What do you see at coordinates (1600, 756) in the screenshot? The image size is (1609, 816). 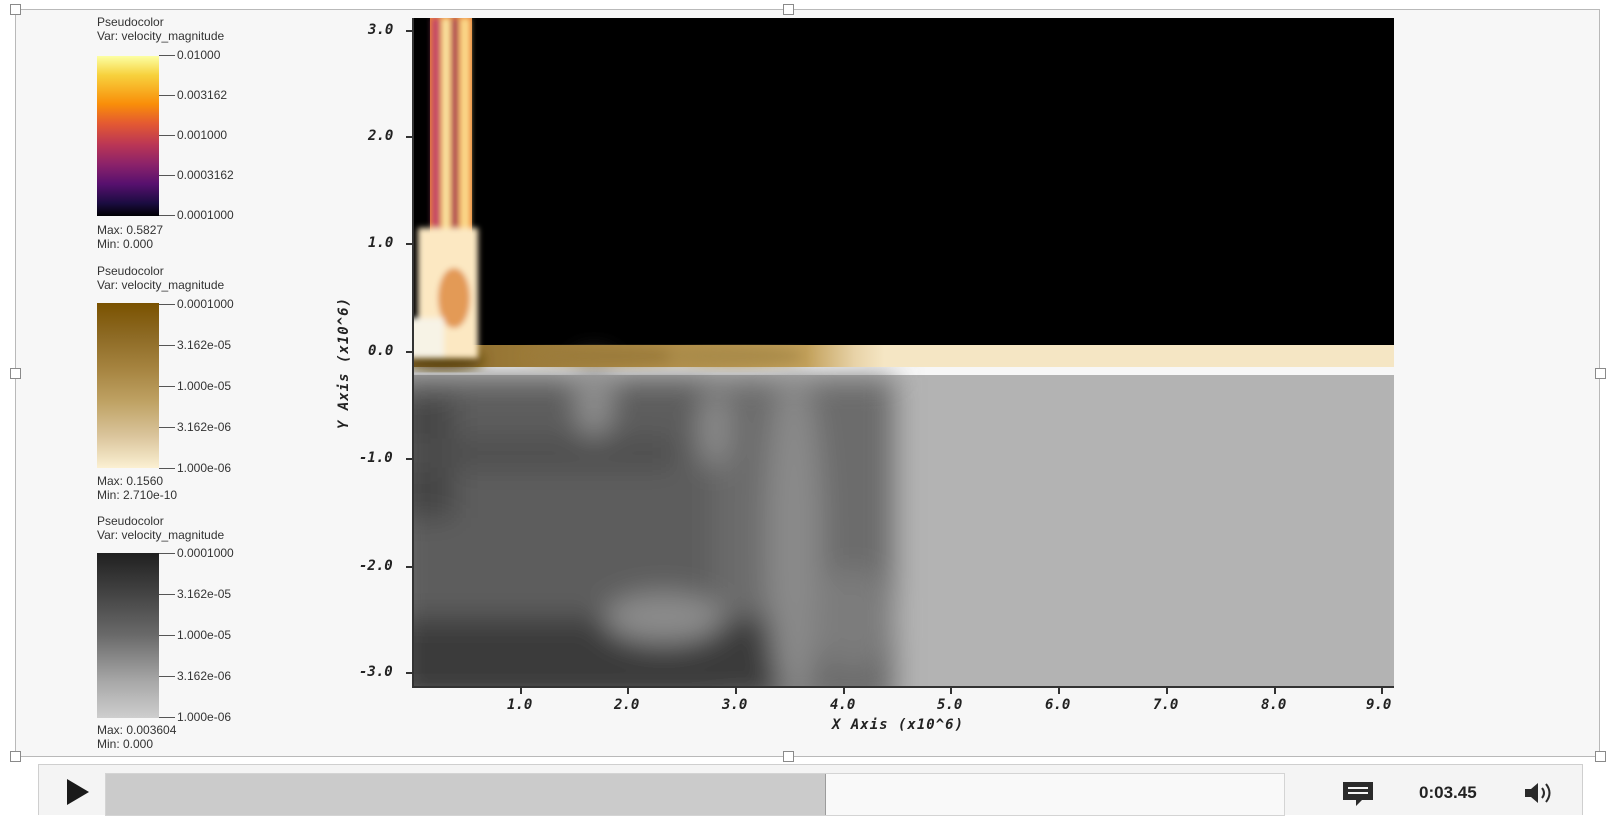 I see `resize-handle-bottom-right` at bounding box center [1600, 756].